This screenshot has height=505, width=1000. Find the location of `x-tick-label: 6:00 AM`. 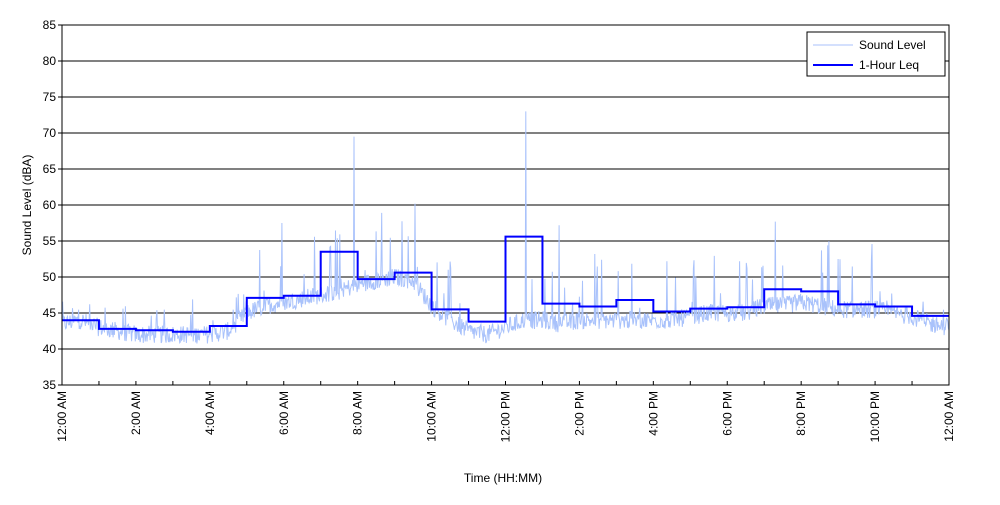

x-tick-label: 6:00 AM is located at coordinates (284, 413).